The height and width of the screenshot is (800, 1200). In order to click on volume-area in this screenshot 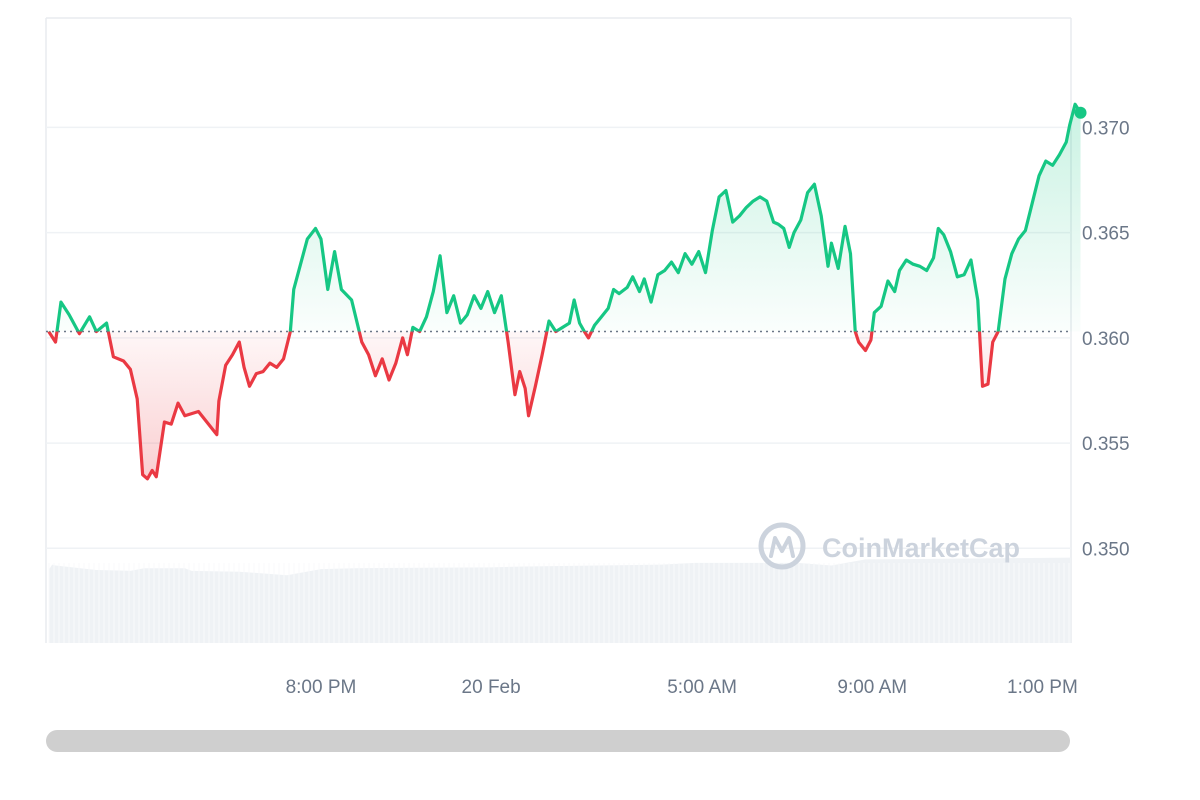, I will do `click(560, 600)`.